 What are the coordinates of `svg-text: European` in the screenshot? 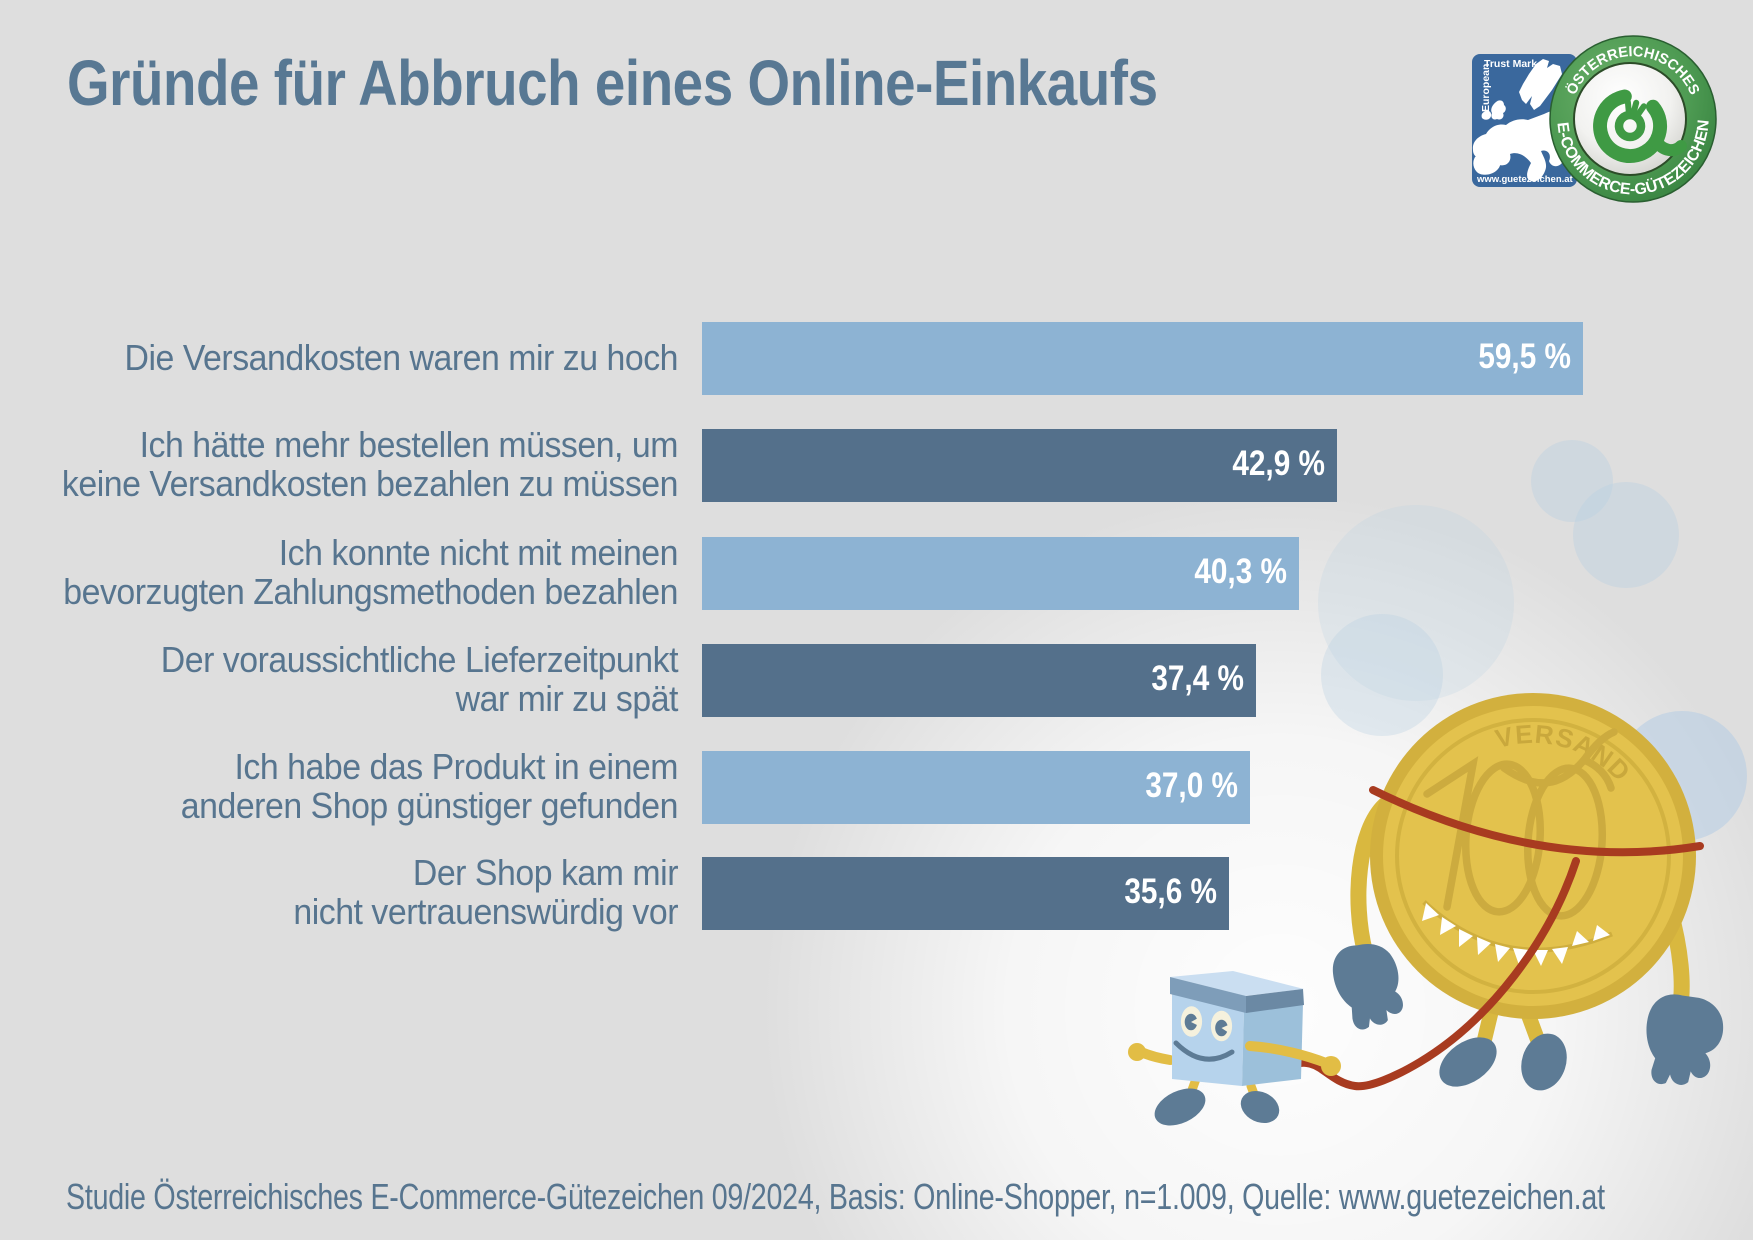 It's located at (1486, 88).